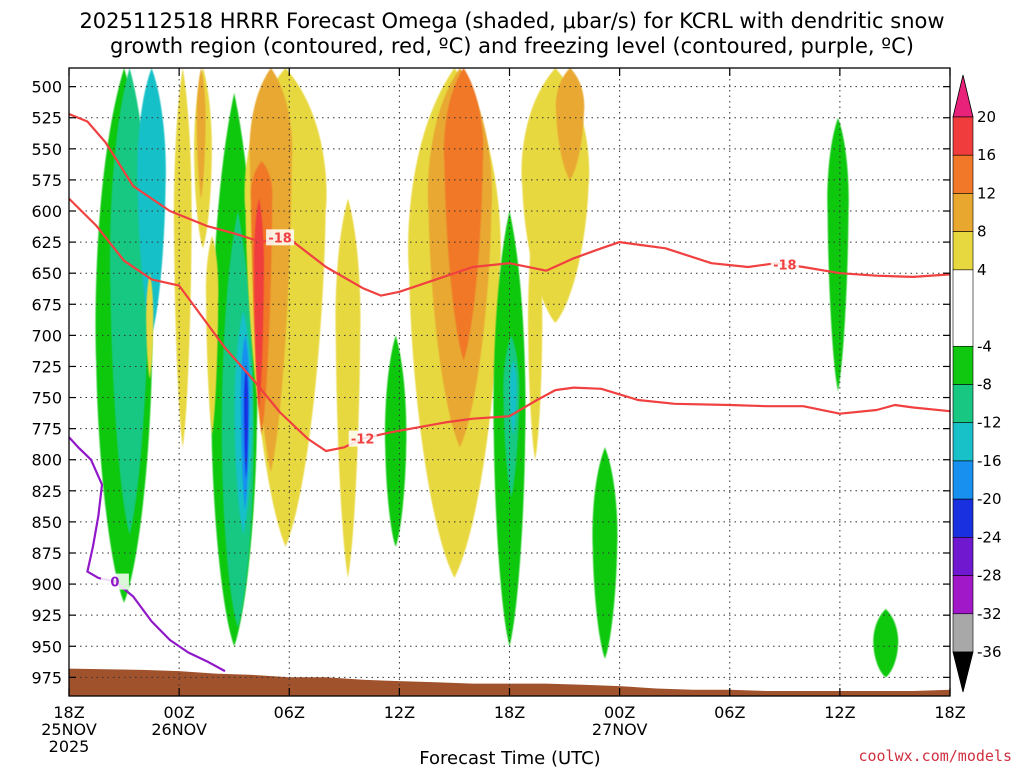 This screenshot has width=1024, height=768. Describe the element at coordinates (509, 712) in the screenshot. I see `x-tick-label-4-0: 18Z` at that location.